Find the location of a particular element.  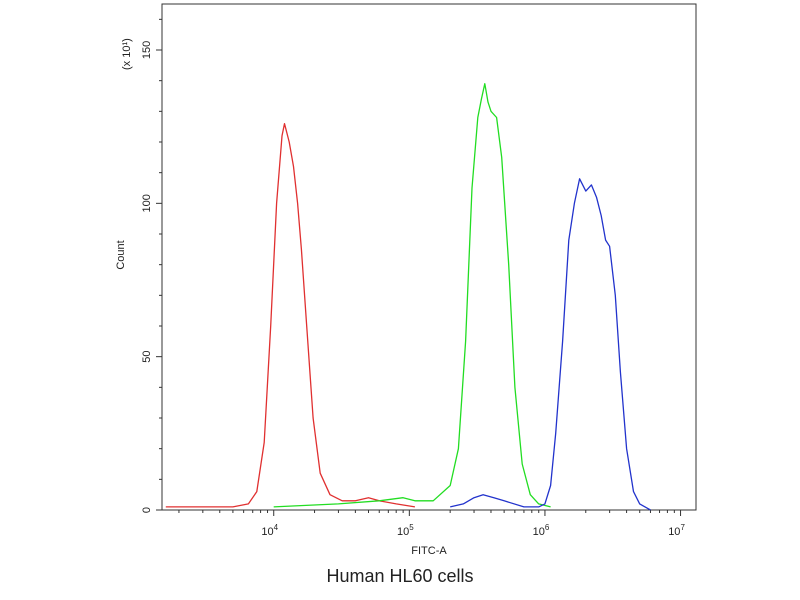

y-tick-label: 100 is located at coordinates (147, 203).